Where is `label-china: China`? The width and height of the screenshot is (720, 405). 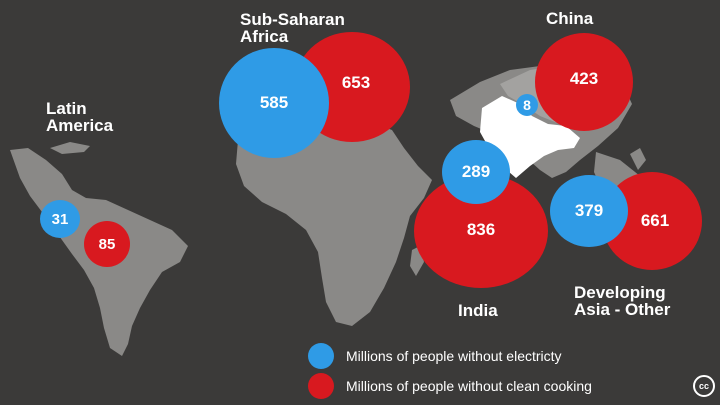
label-china: China is located at coordinates (570, 18).